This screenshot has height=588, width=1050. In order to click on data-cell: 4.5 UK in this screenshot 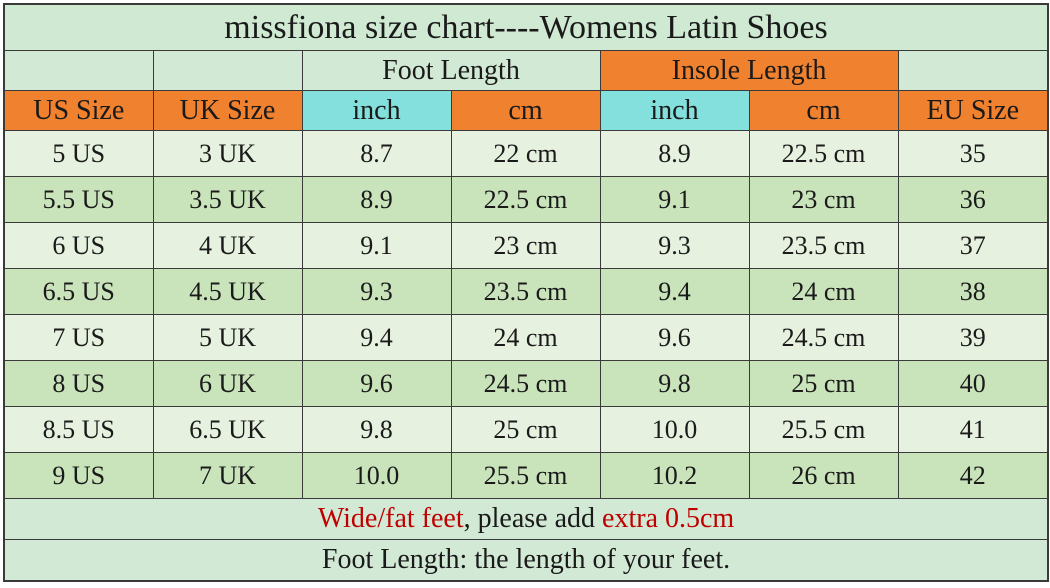, I will do `click(227, 291)`.